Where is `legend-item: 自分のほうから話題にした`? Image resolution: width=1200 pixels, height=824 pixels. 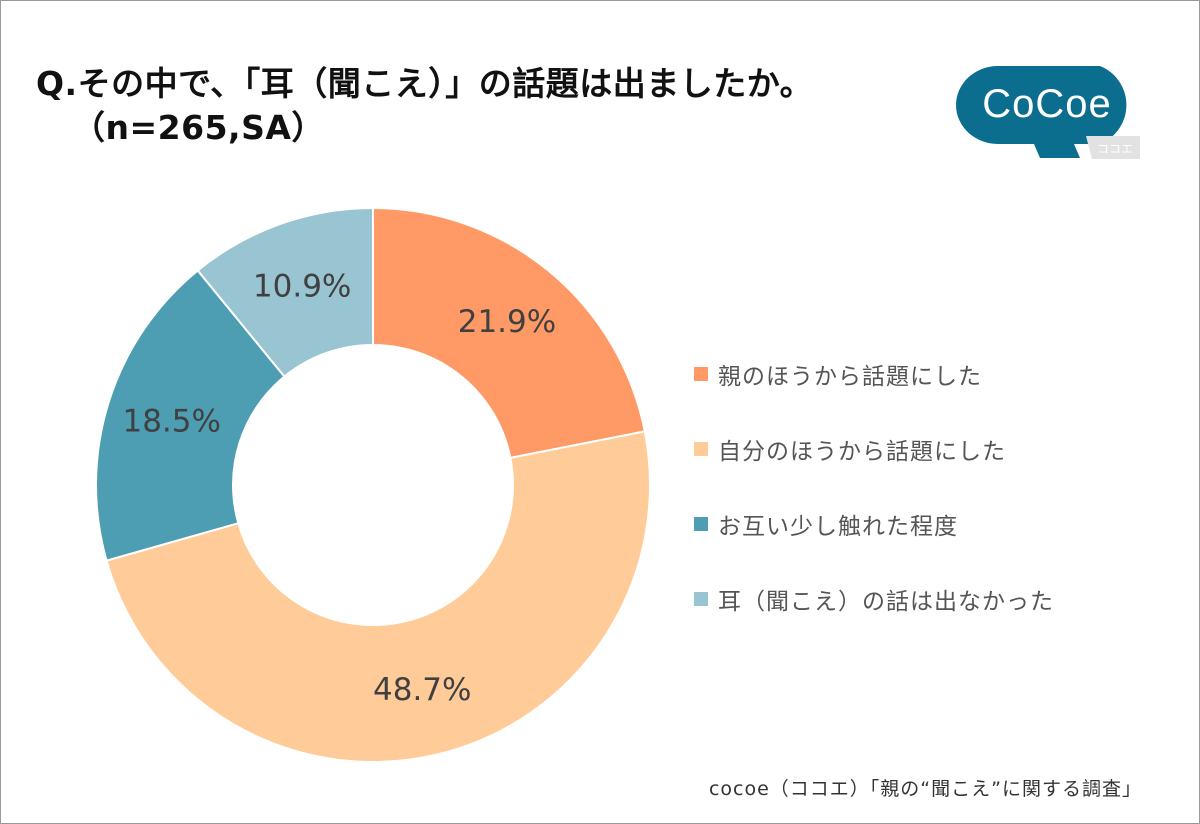
legend-item: 自分のほうから話題にした is located at coordinates (874, 449).